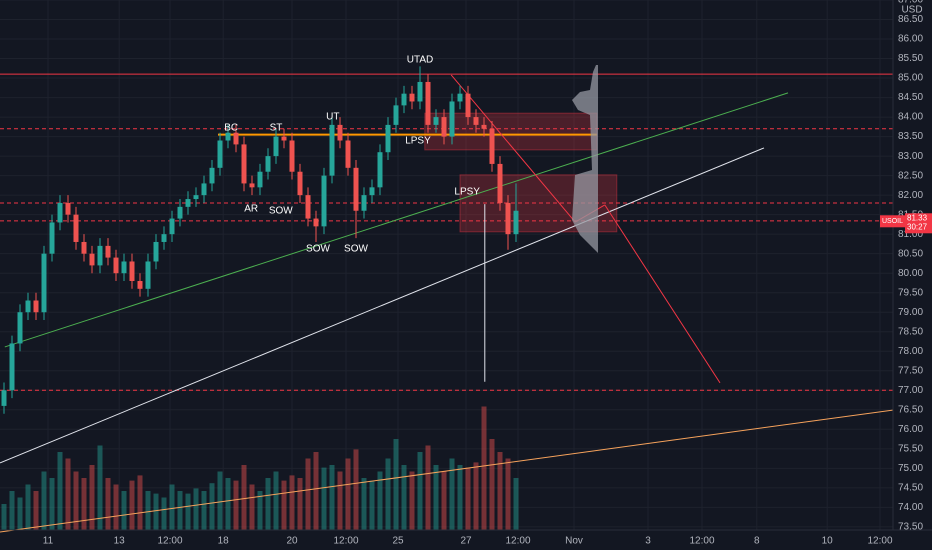 This screenshot has width=932, height=550. I want to click on y-tick-label: 83.00, so click(910, 156).